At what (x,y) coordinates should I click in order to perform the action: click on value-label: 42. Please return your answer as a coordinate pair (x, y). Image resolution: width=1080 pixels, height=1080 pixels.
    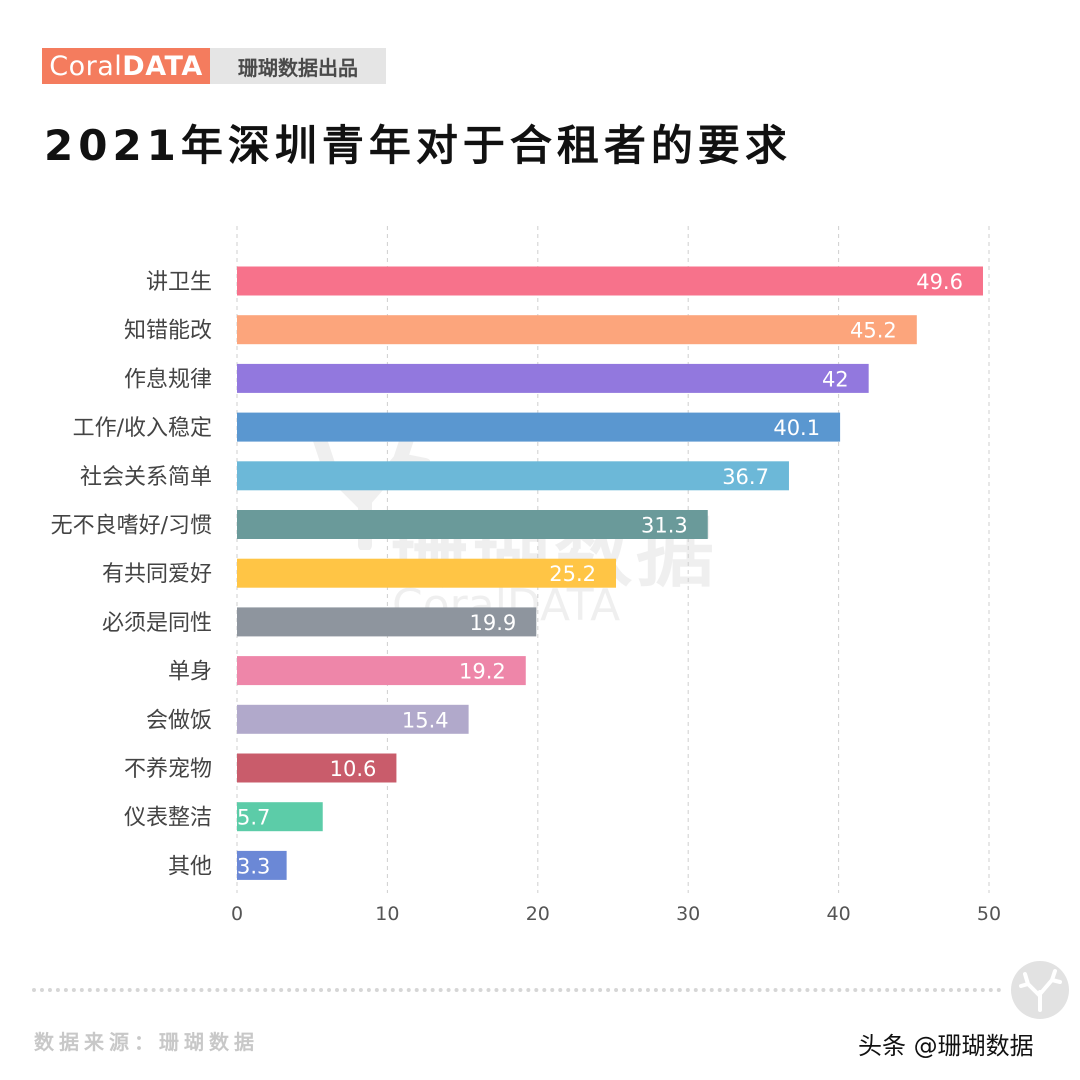
    Looking at the image, I should click on (835, 379).